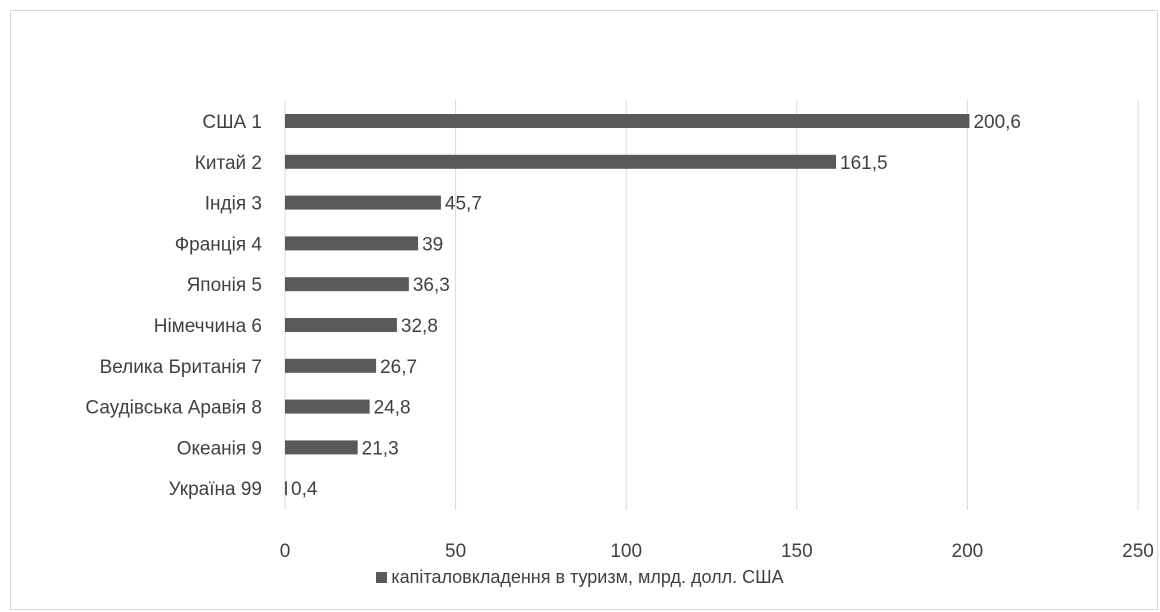  What do you see at coordinates (626, 551) in the screenshot?
I see `x-tick-label-100: 100` at bounding box center [626, 551].